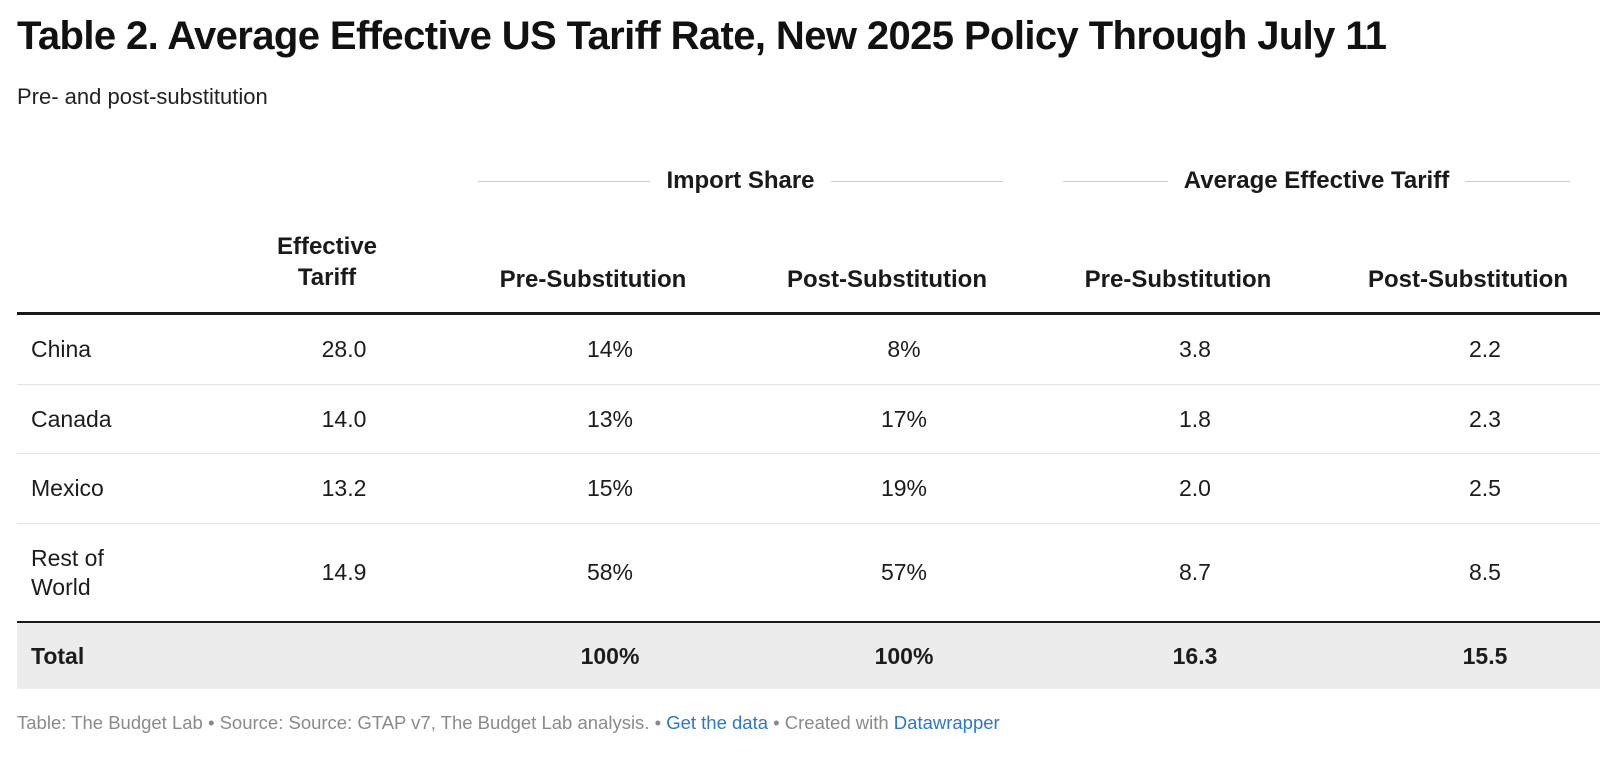  I want to click on cell-tariff-pre: 3.8, so click(1195, 349).